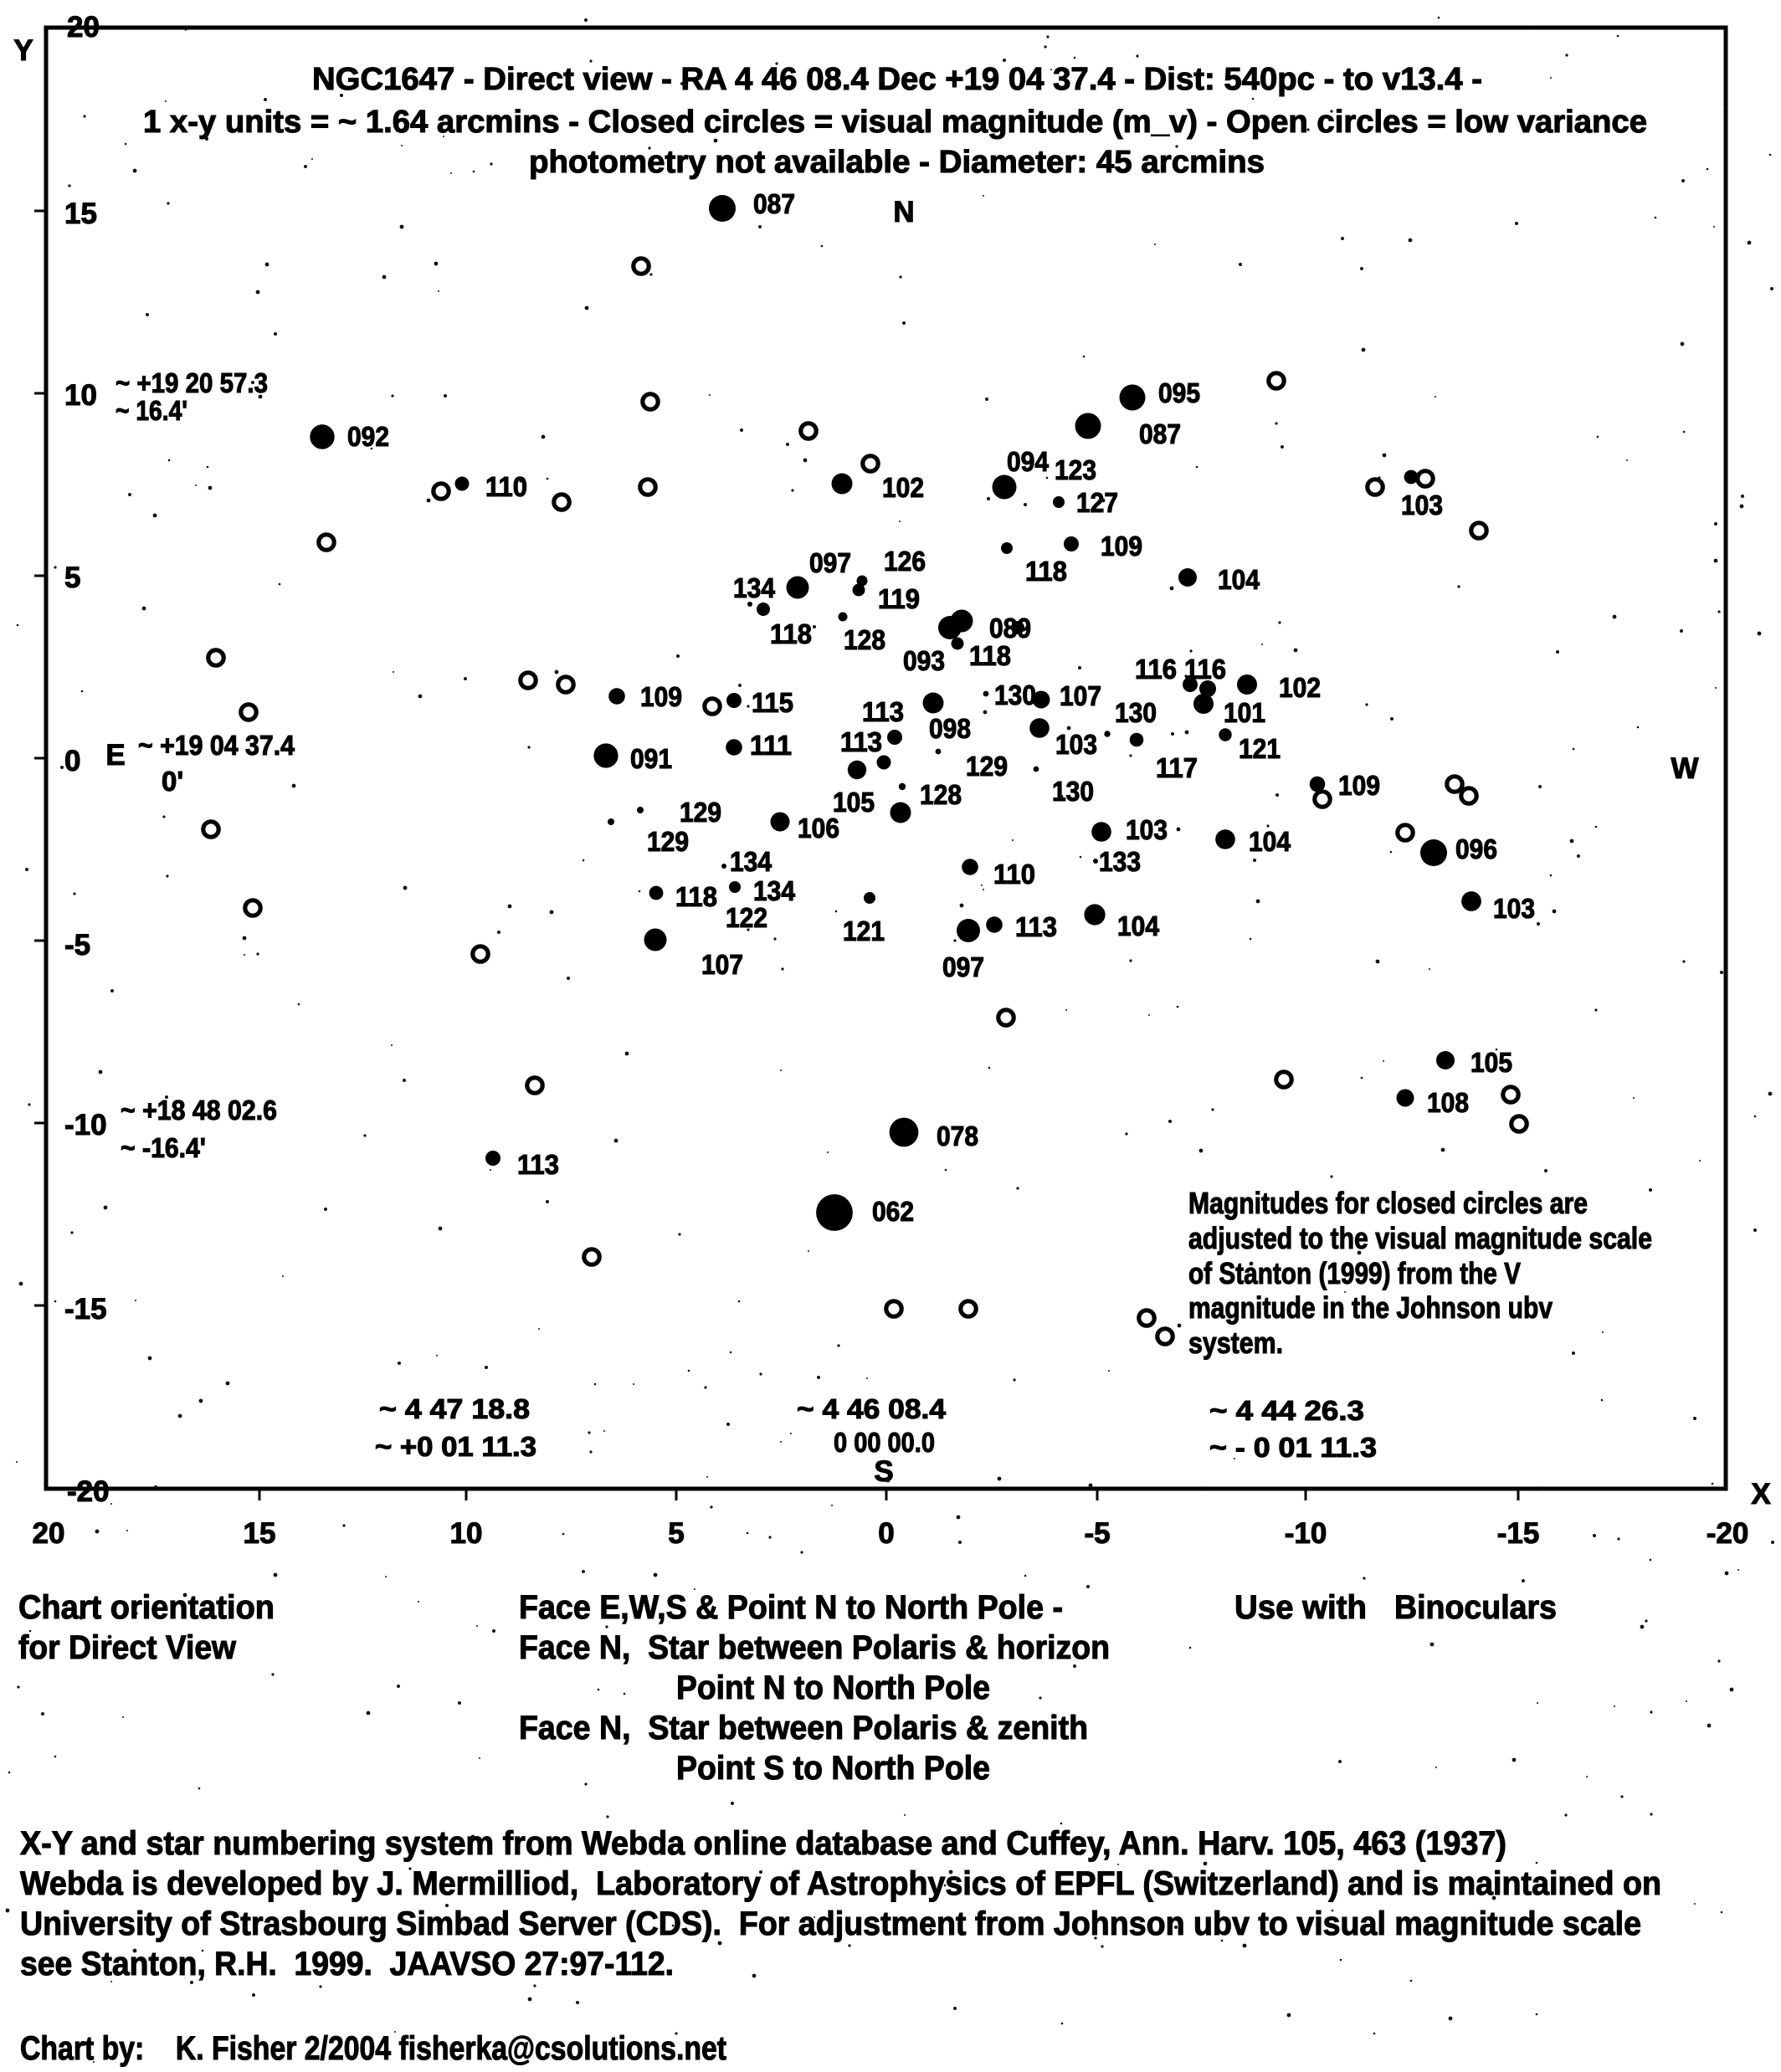 Image resolution: width=1781 pixels, height=2072 pixels. What do you see at coordinates (146, 1607) in the screenshot?
I see `svg-text: Chart orientation` at bounding box center [146, 1607].